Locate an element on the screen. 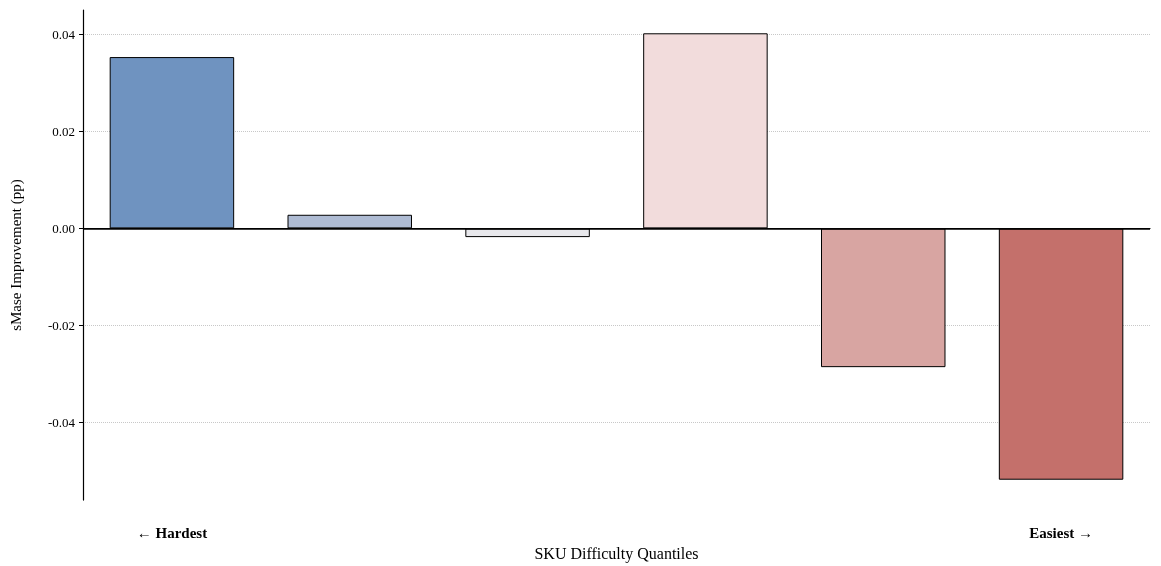 Image resolution: width=1161 pixels, height=566 pixels. x-tick-label: Easiest → is located at coordinates (1061, 532).